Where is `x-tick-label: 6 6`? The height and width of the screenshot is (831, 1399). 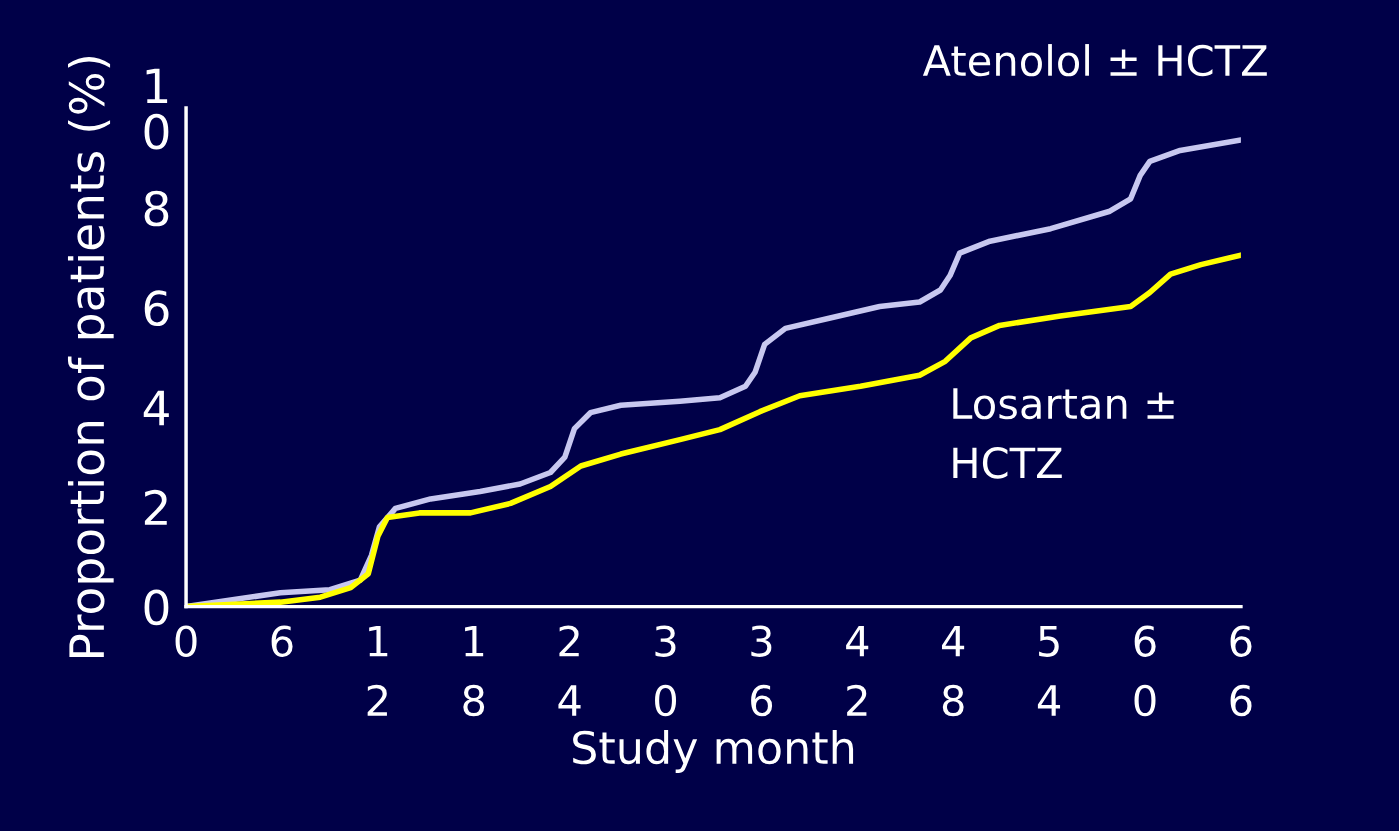
x-tick-label: 6 6 is located at coordinates (1241, 671).